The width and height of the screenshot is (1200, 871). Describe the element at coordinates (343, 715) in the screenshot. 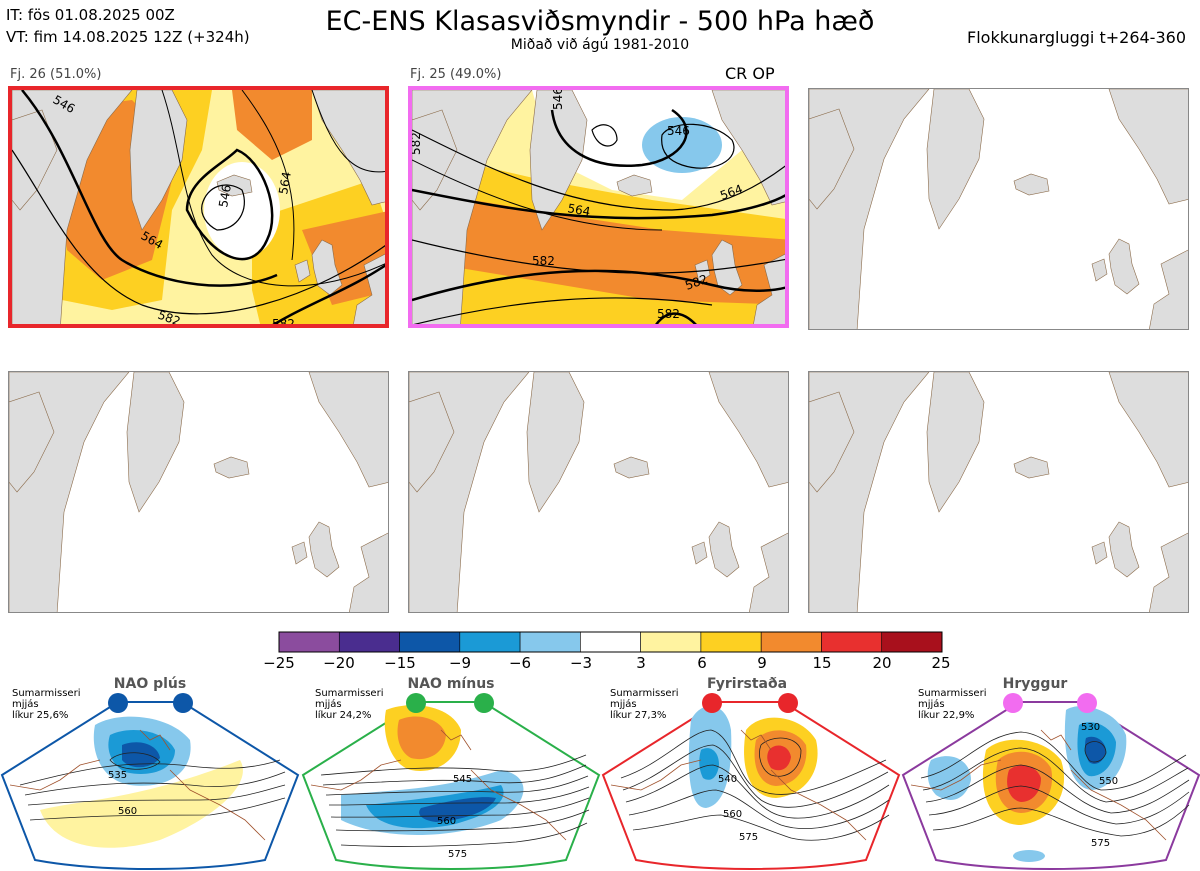

I see `regime-probability: líkur 24,2%` at that location.